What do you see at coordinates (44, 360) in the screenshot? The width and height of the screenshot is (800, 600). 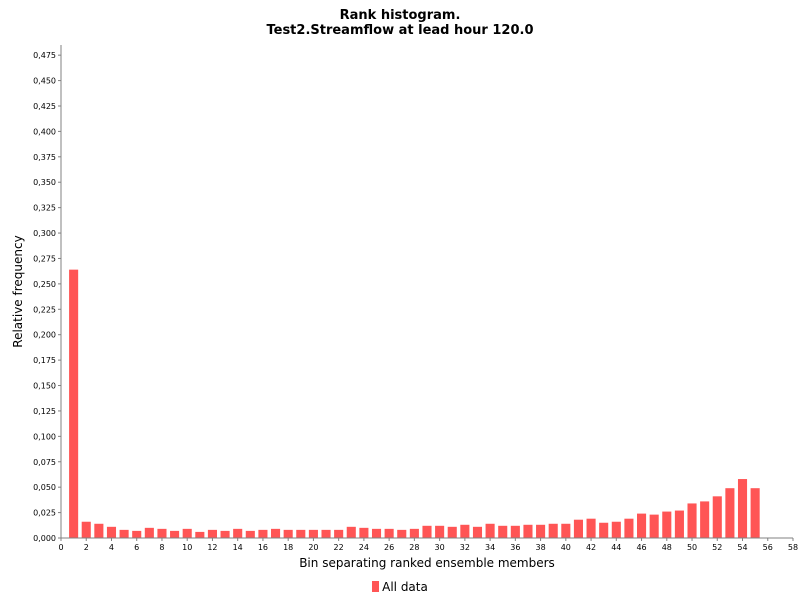 I see `y-tick-label: 0,175` at bounding box center [44, 360].